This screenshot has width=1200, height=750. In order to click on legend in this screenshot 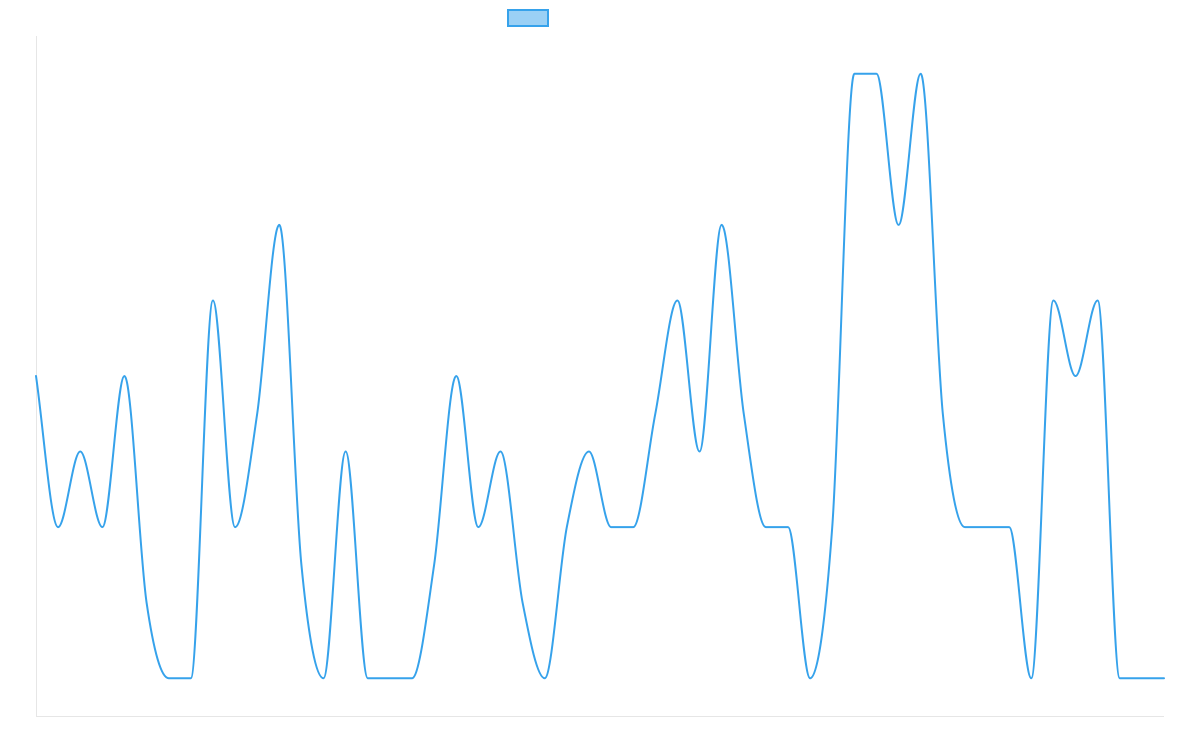, I will do `click(528, 18)`.